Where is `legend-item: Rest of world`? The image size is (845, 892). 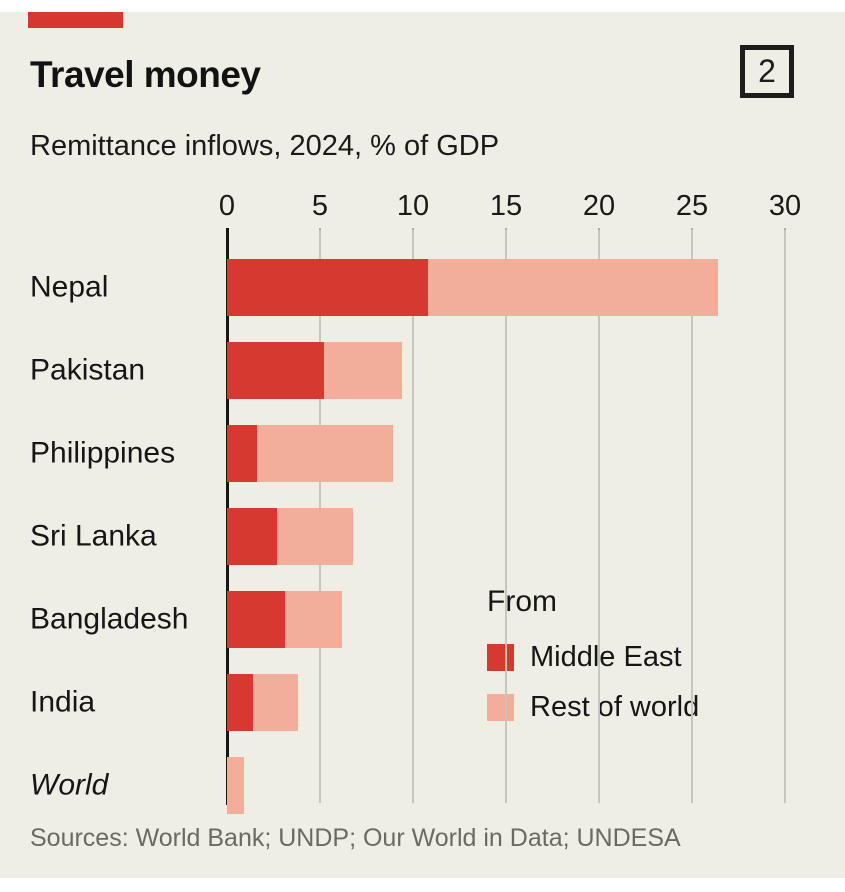 legend-item: Rest of world is located at coordinates (593, 707).